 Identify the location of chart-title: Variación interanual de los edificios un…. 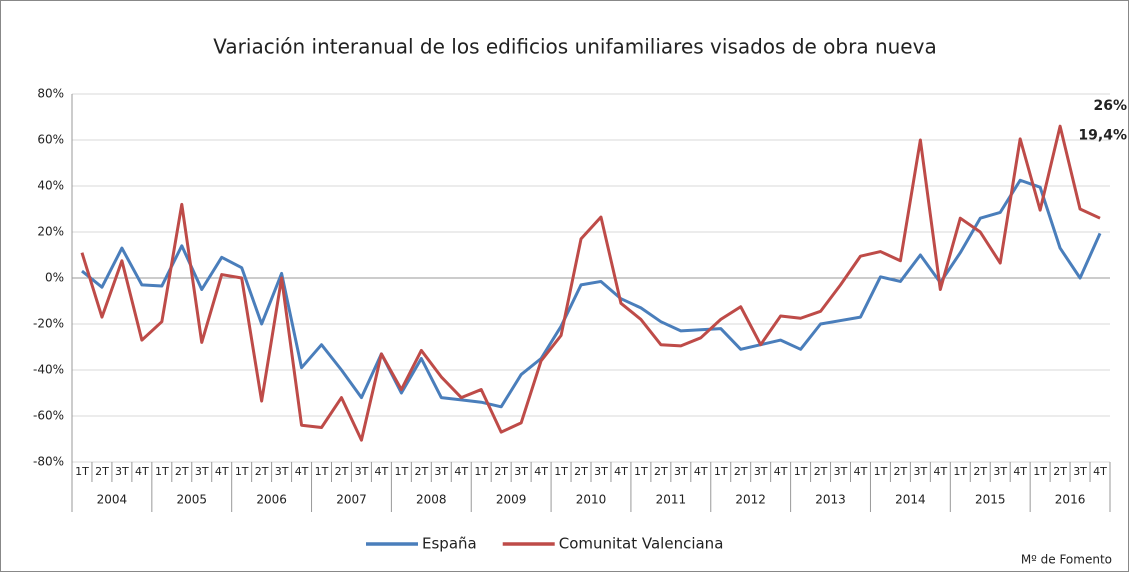
(574, 47).